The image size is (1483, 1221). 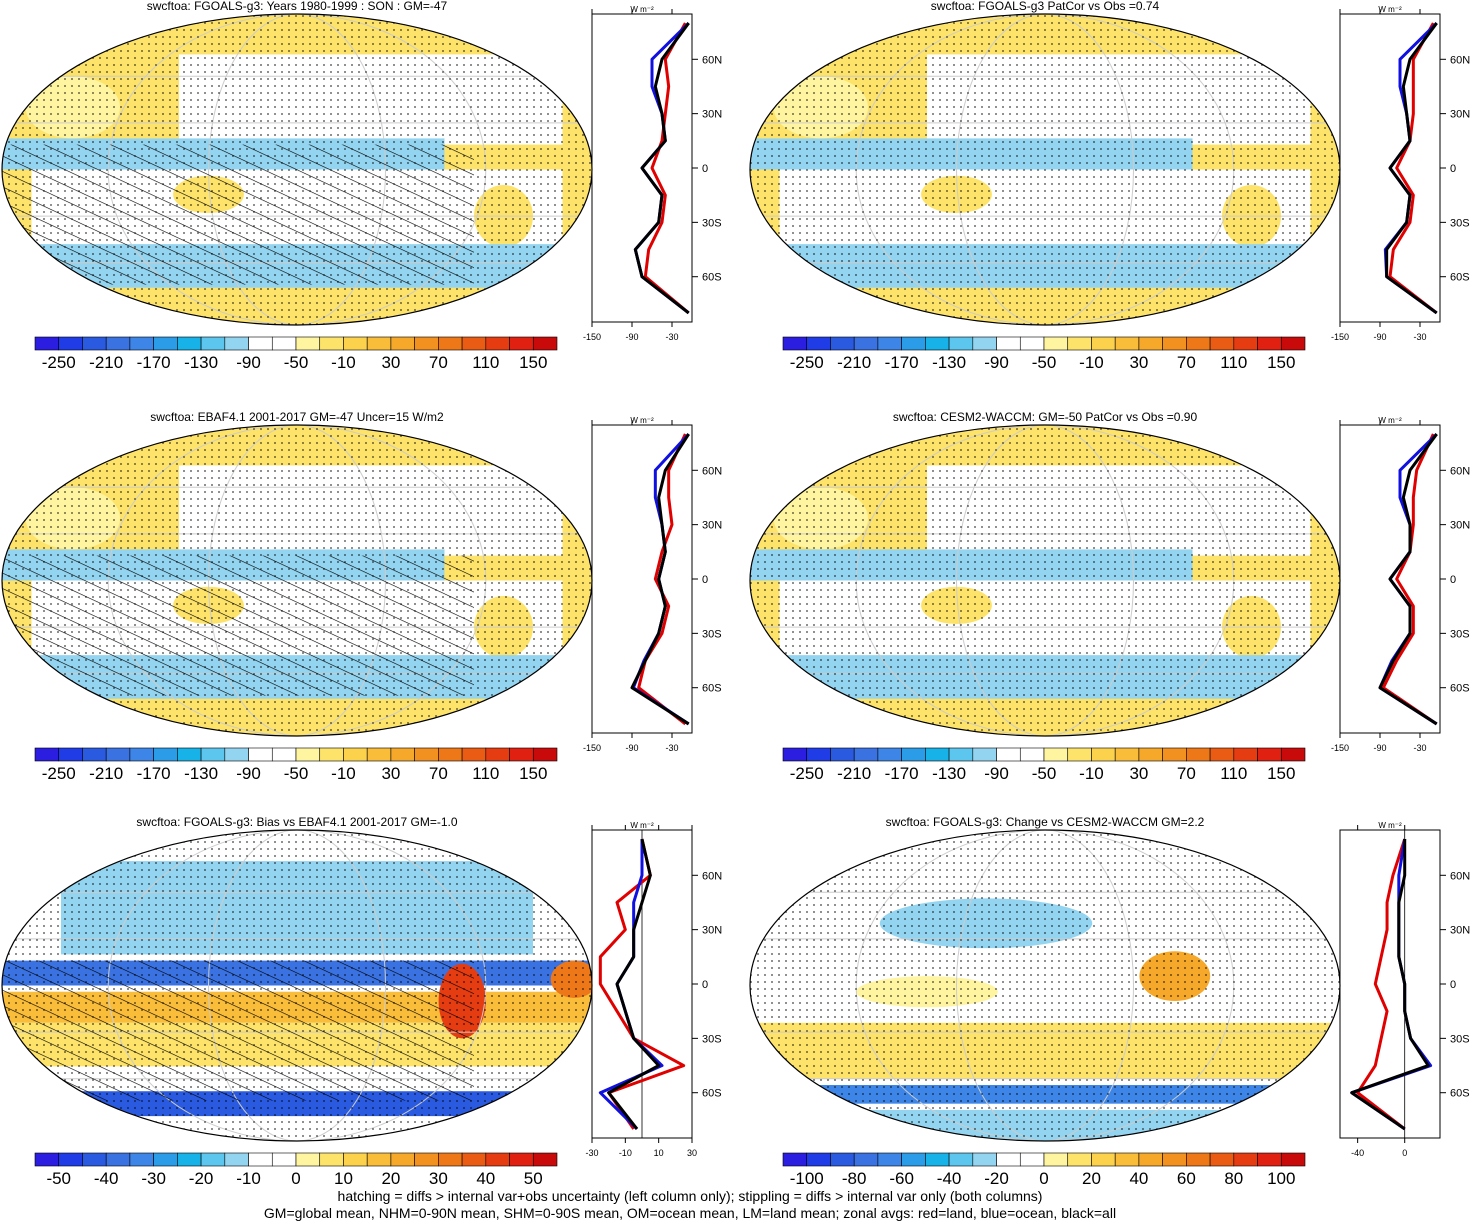 What do you see at coordinates (153, 1178) in the screenshot?
I see `colorbar-label: -30` at bounding box center [153, 1178].